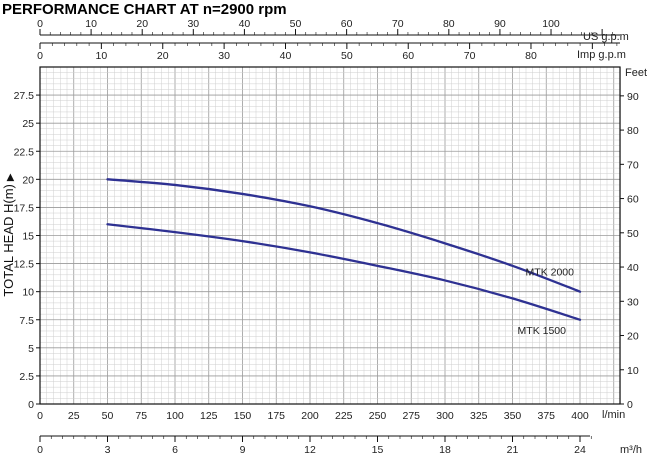 The height and width of the screenshot is (457, 650). What do you see at coordinates (243, 416) in the screenshot?
I see `lmin-tick-label: 150` at bounding box center [243, 416].